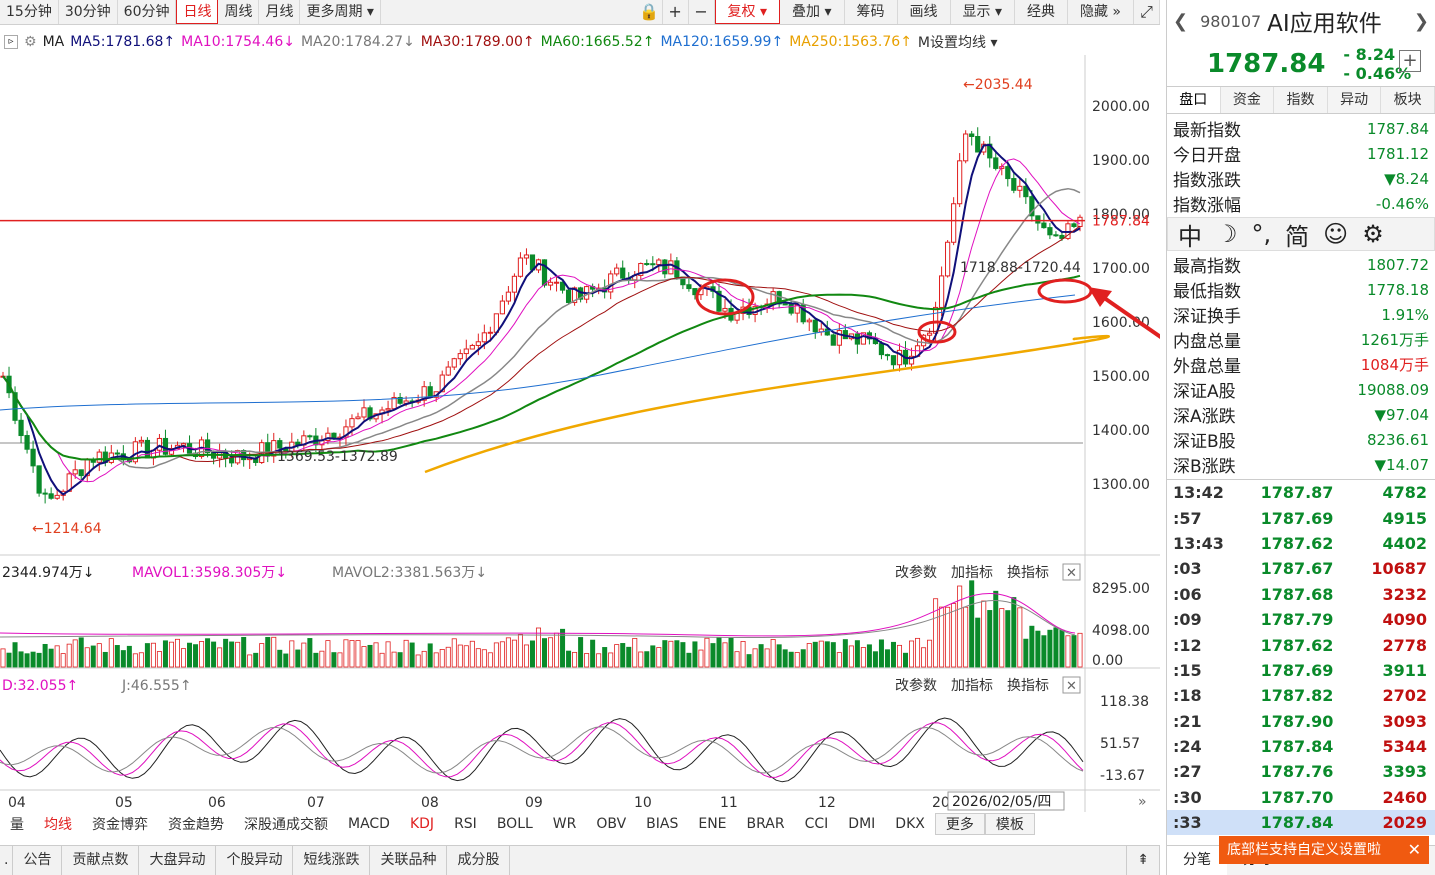 This screenshot has height=875, width=1435. I want to click on indicator-tab-12: ENE, so click(712, 824).